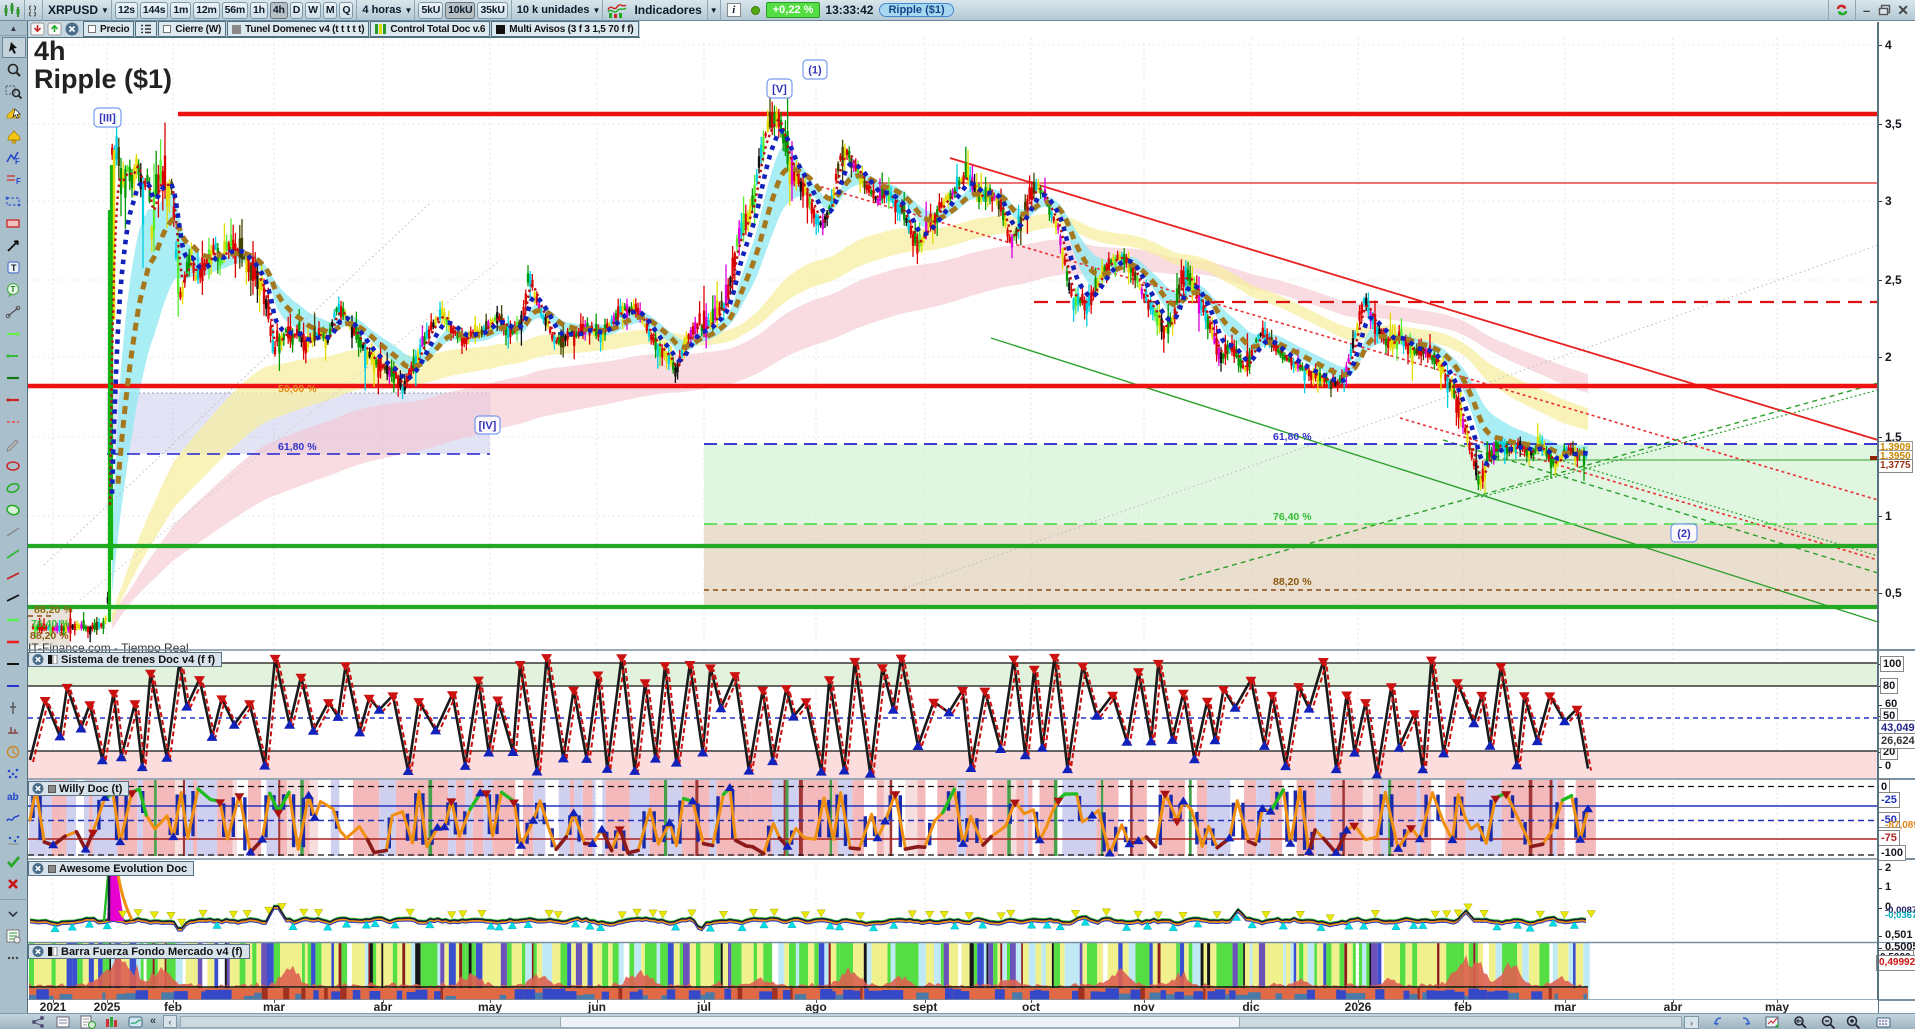 The height and width of the screenshot is (1030, 1915). I want to click on svg-text: (1), so click(815, 71).